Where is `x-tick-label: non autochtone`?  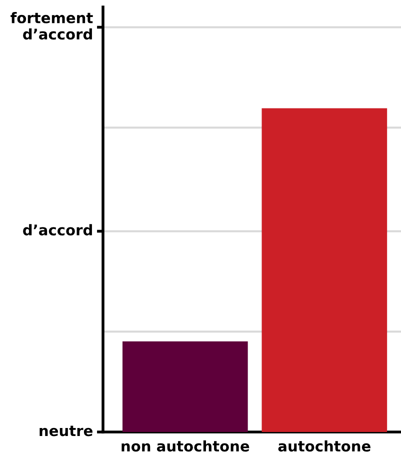 x-tick-label: non autochtone is located at coordinates (186, 446).